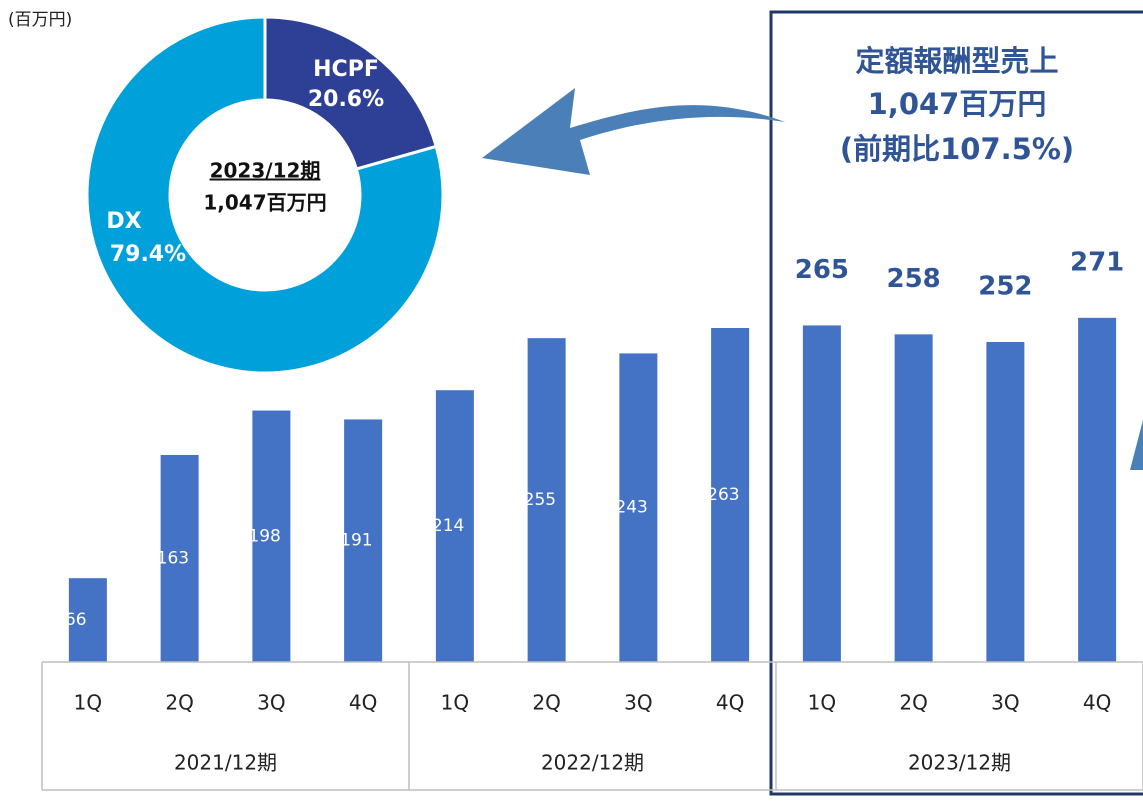  Describe the element at coordinates (631, 508) in the screenshot. I see `value-label: 243` at that location.